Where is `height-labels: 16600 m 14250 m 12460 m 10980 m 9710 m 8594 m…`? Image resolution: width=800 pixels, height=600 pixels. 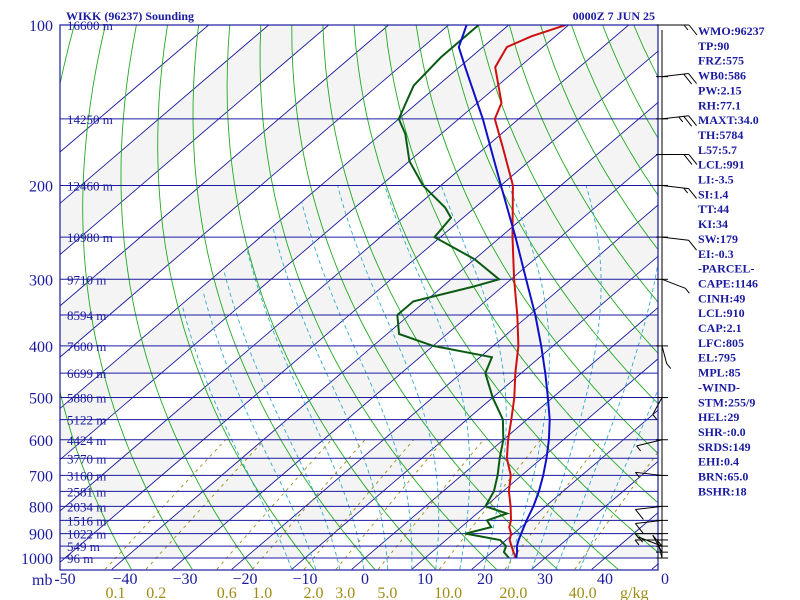
height-labels: 16600 m 14250 m 12460 m 10980 m 9710 m 8594 m… is located at coordinates (90, 292).